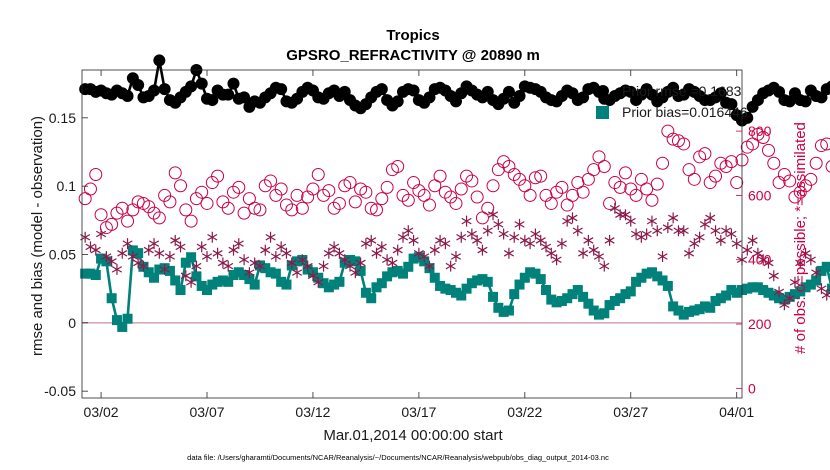  Describe the element at coordinates (736, 412) in the screenshot. I see `x-tick-label: 04/01` at that location.